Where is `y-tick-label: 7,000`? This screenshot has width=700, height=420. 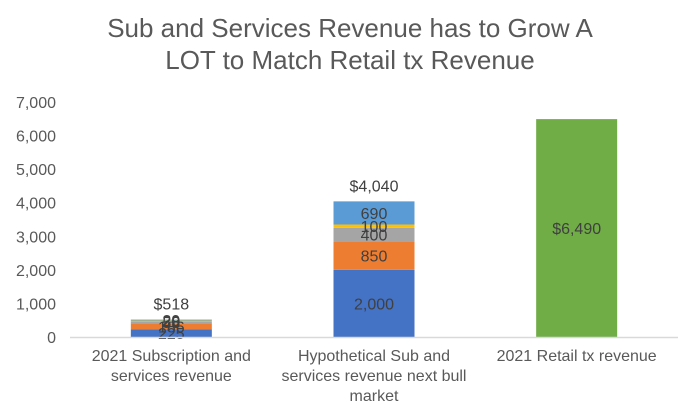 y-tick-label: 7,000 is located at coordinates (36, 103).